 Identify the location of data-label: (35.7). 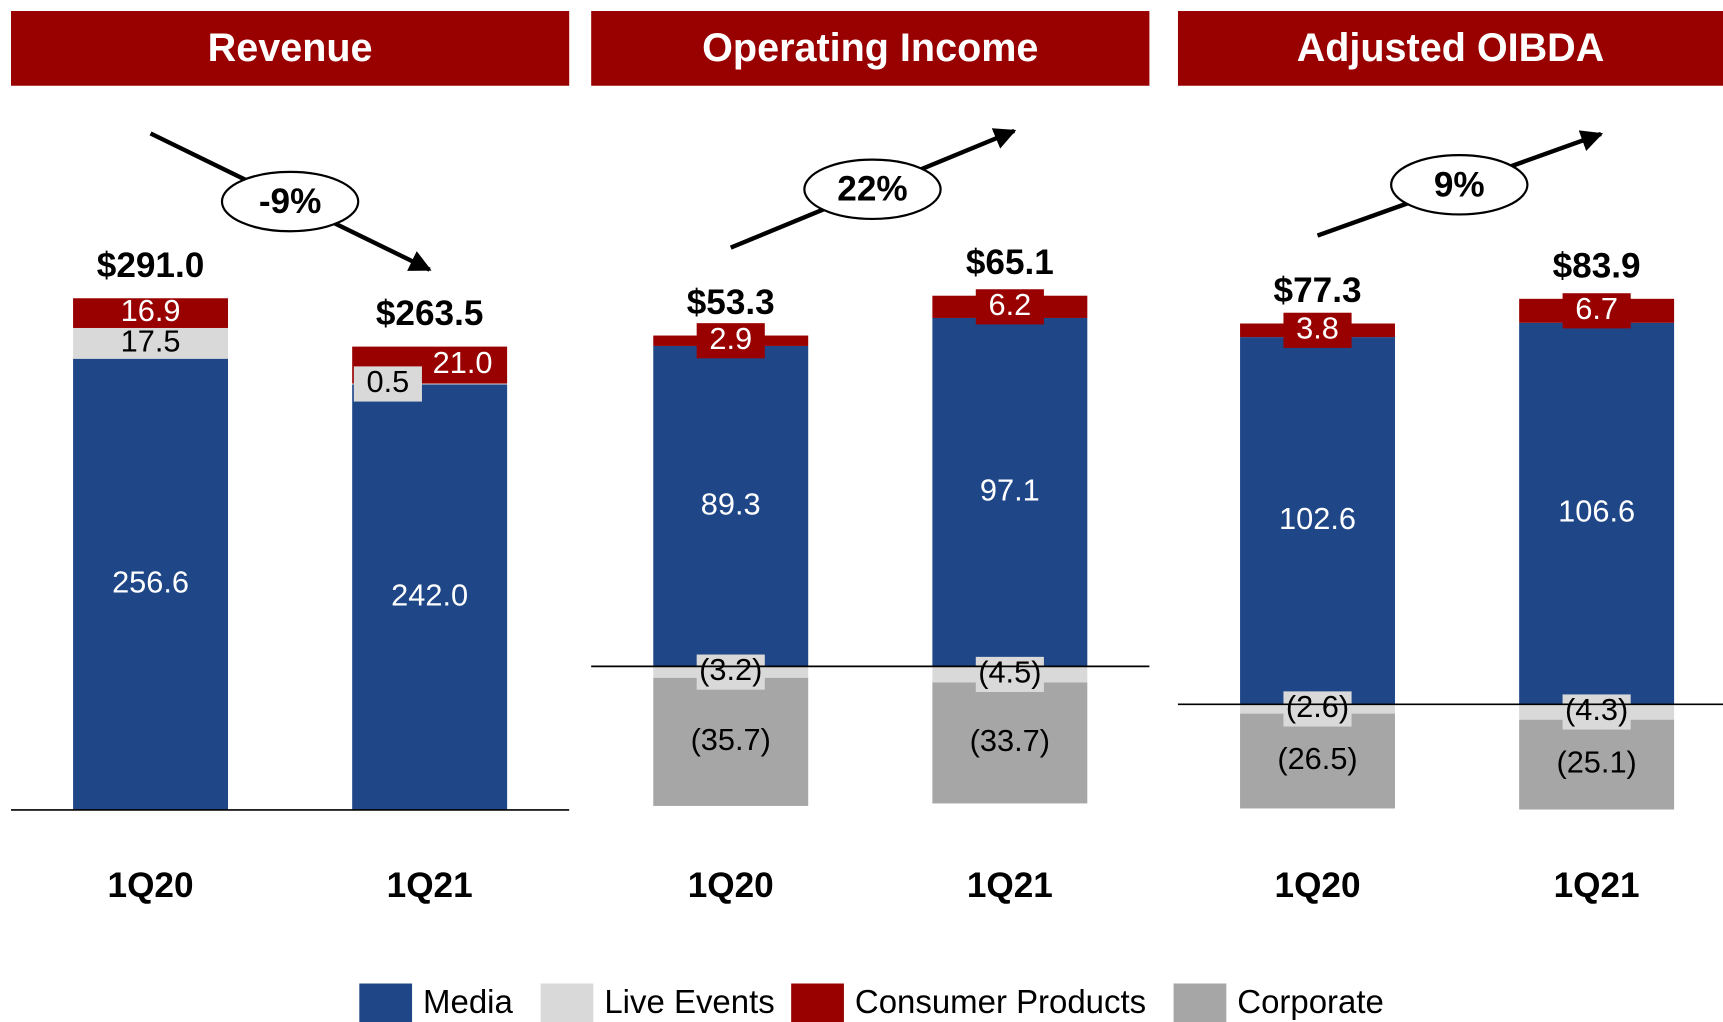
(731, 739).